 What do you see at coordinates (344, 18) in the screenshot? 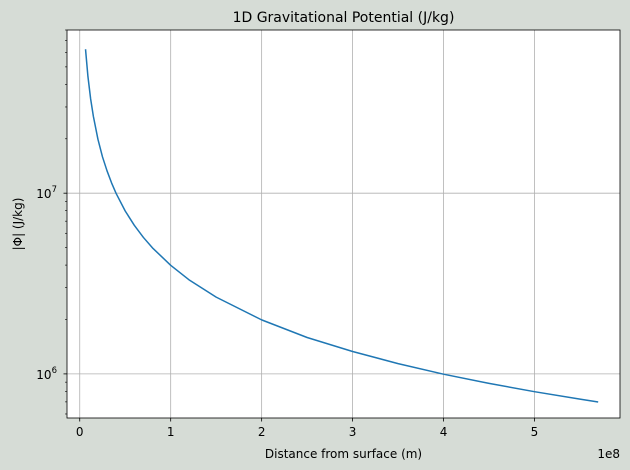
I see `chart-title: 1D Gravitational Potential (J/kg)` at bounding box center [344, 18].